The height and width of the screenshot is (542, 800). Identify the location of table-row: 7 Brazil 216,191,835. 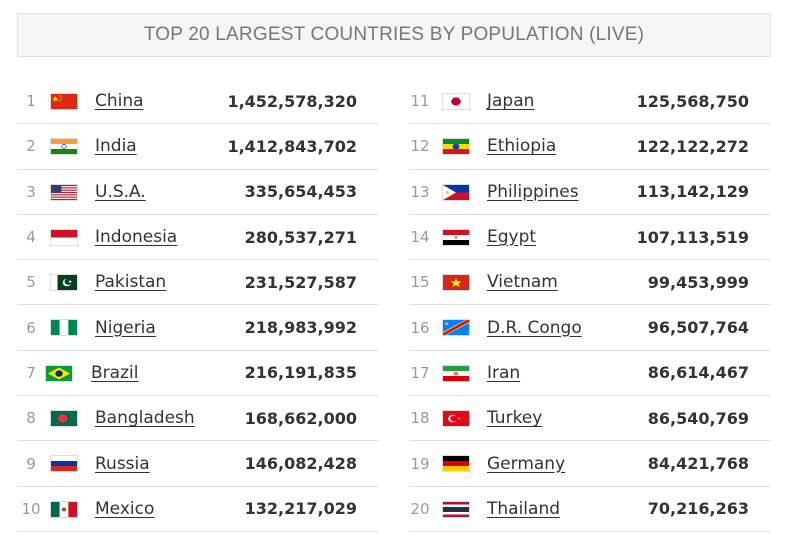
(198, 374).